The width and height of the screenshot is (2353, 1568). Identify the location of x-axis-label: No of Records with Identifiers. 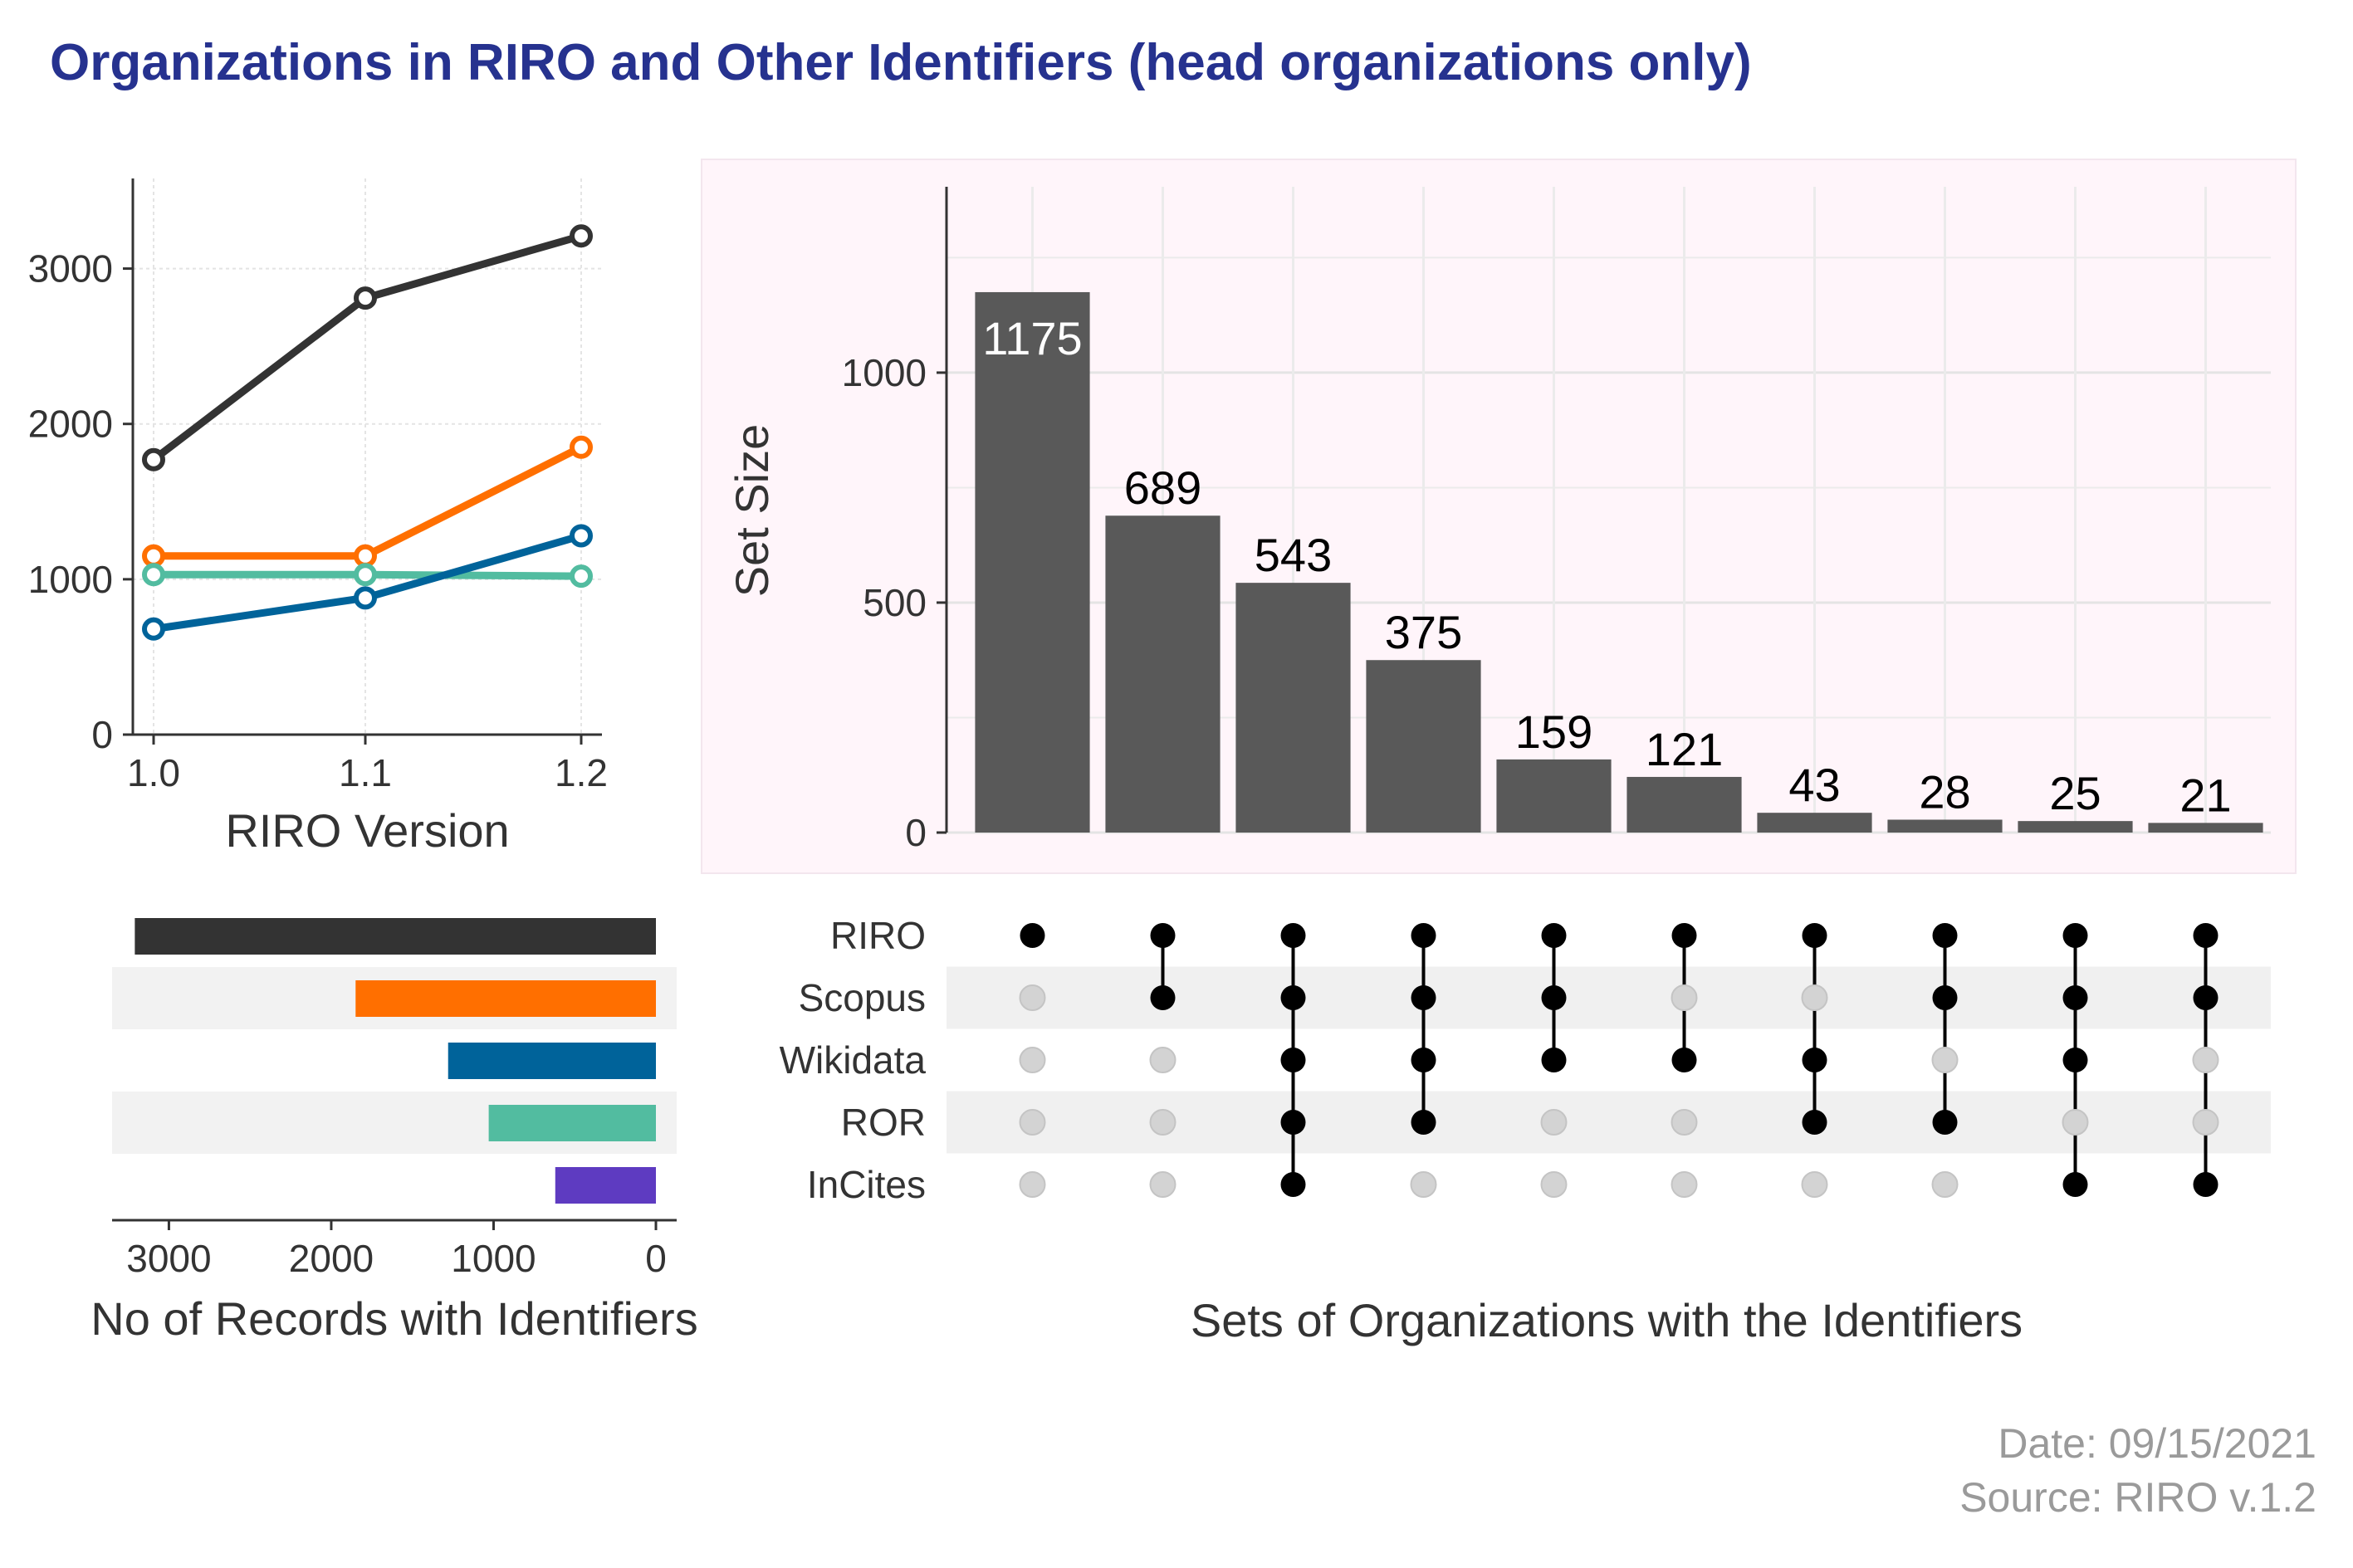
(393, 1319).